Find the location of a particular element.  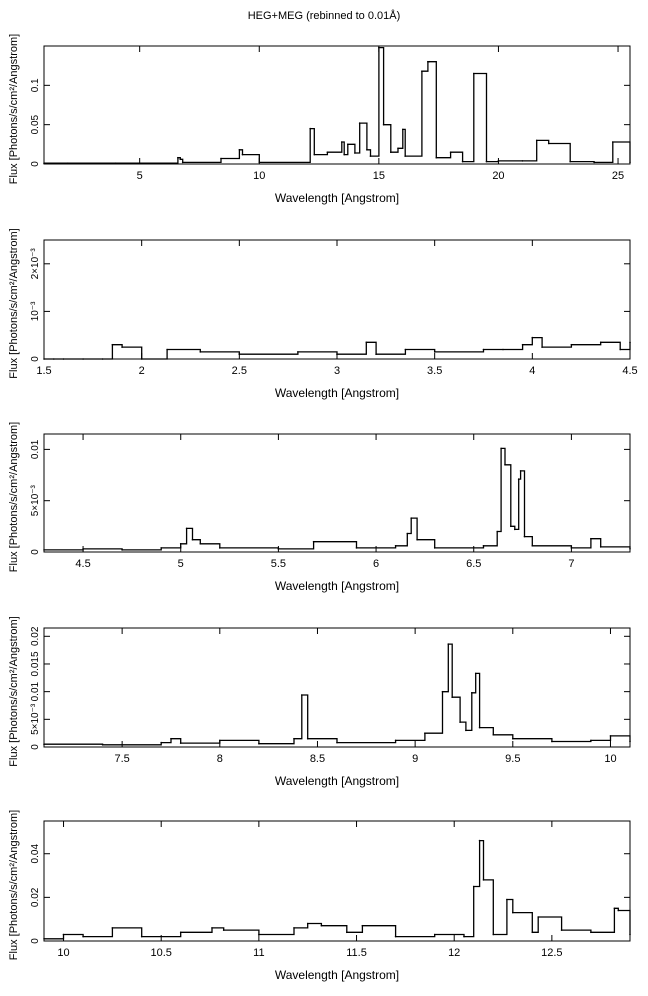

x-axis-label: Wavelength [Angstrom] is located at coordinates (337, 586).